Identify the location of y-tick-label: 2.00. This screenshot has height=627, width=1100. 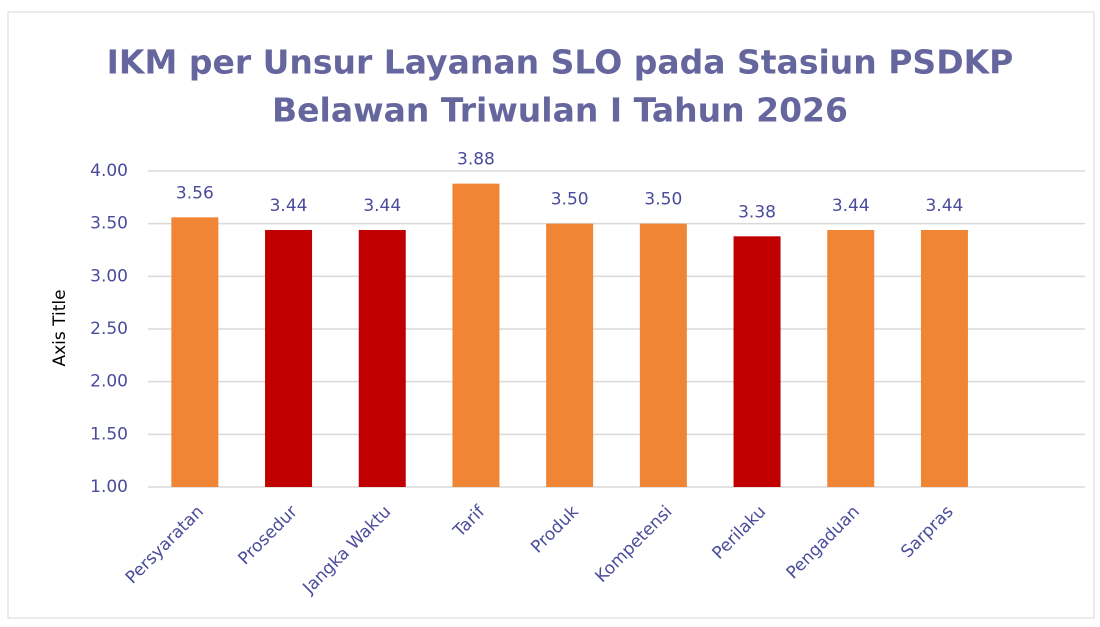
(109, 382).